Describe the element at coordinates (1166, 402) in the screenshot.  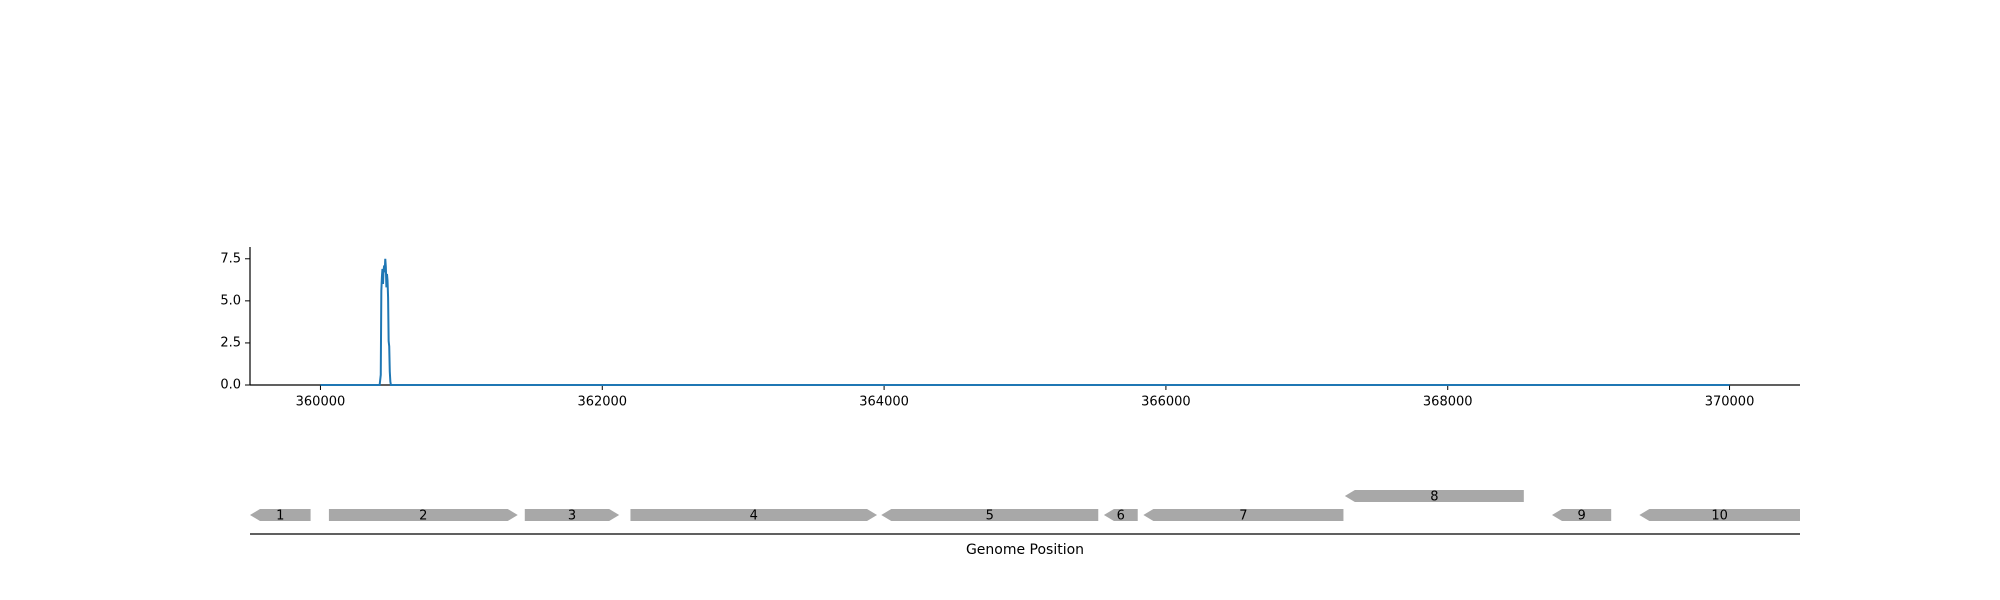
I see `x-tick-label: 366000` at that location.